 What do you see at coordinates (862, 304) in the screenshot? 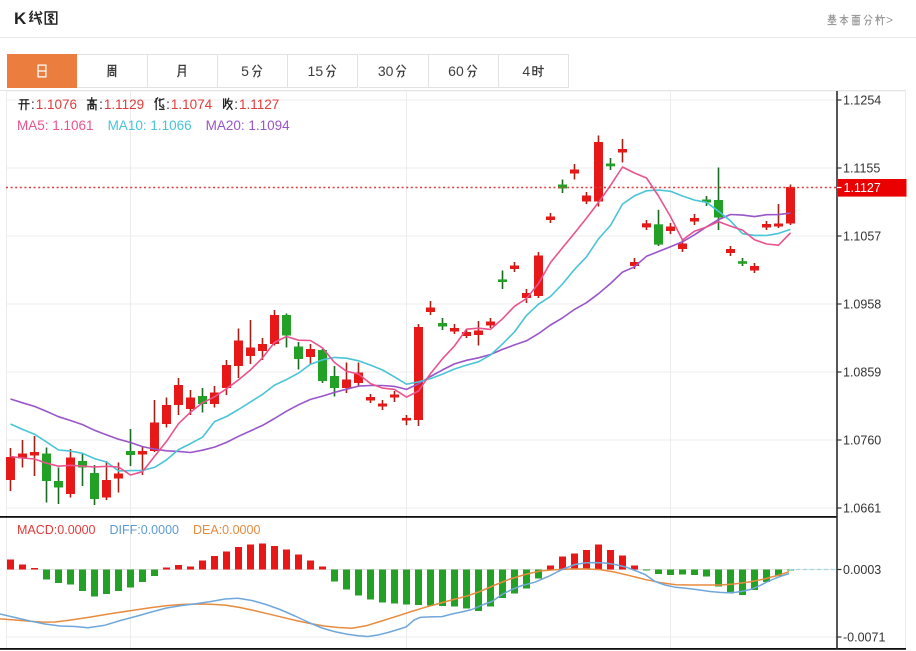
I see `svg-text: 1.0958` at bounding box center [862, 304].